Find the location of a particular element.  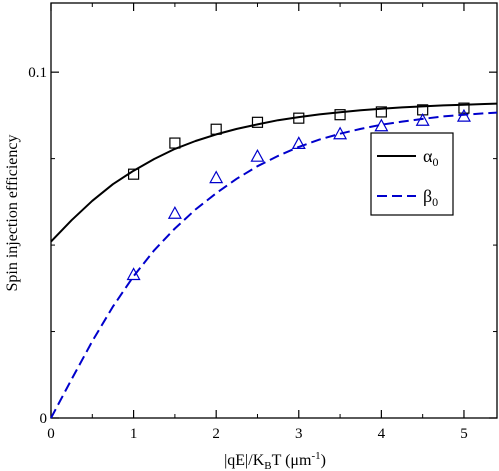

legend-box is located at coordinates (412, 174).